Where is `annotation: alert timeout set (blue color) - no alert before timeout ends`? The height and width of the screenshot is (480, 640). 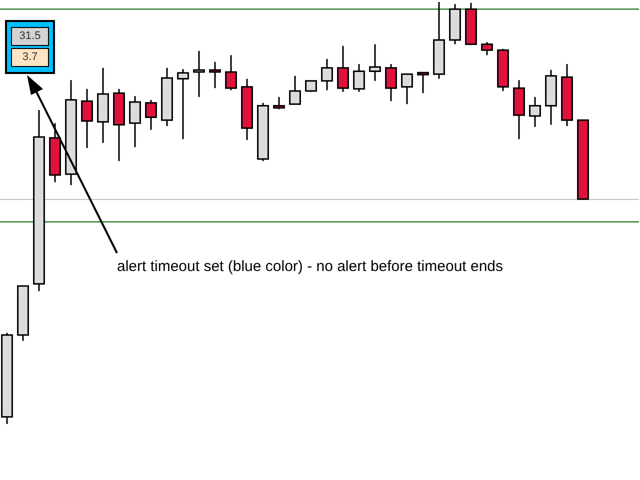 annotation: alert timeout set (blue color) - no alert before timeout ends is located at coordinates (310, 266).